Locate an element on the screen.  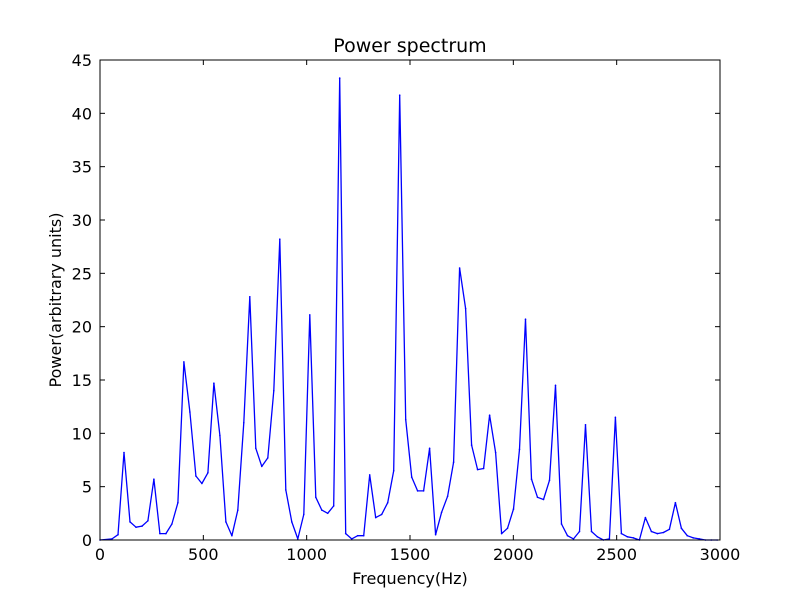
x-tick-label: 1000 is located at coordinates (306, 554).